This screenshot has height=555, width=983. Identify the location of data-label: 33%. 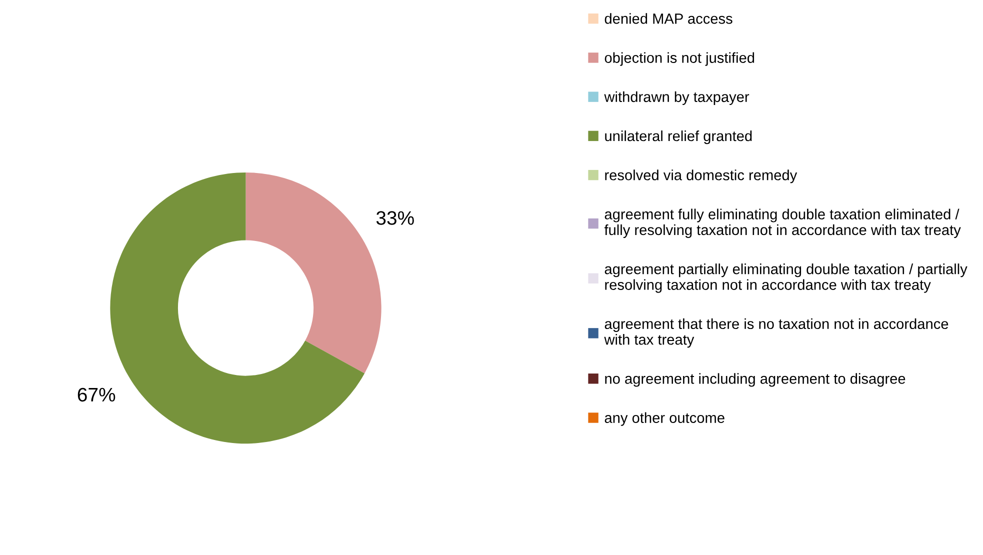
(395, 218).